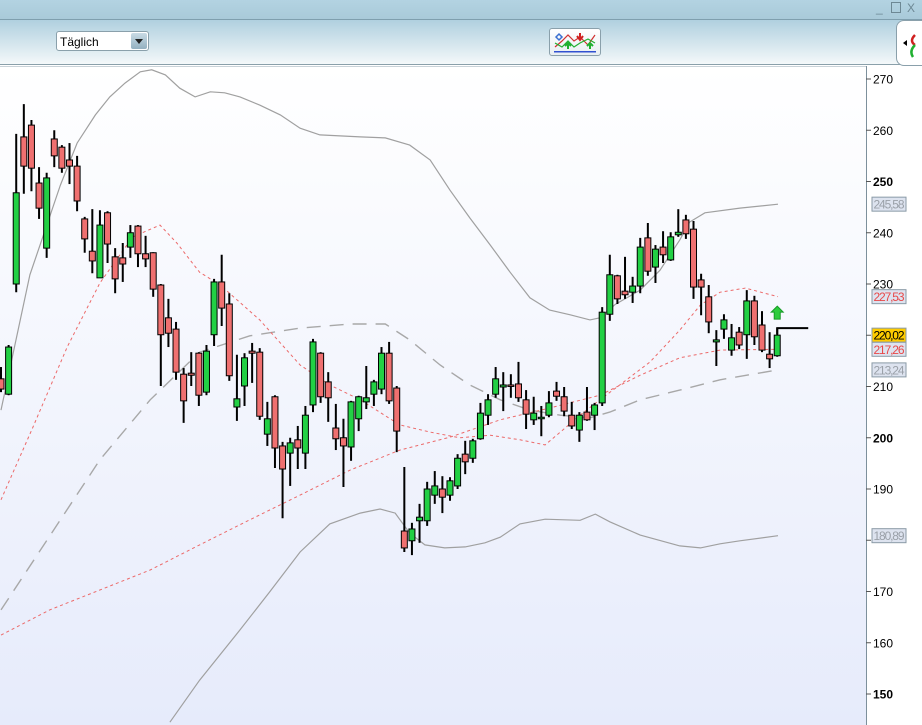 The image size is (922, 725). Describe the element at coordinates (896, 7) in the screenshot. I see `maximize-icon` at that location.